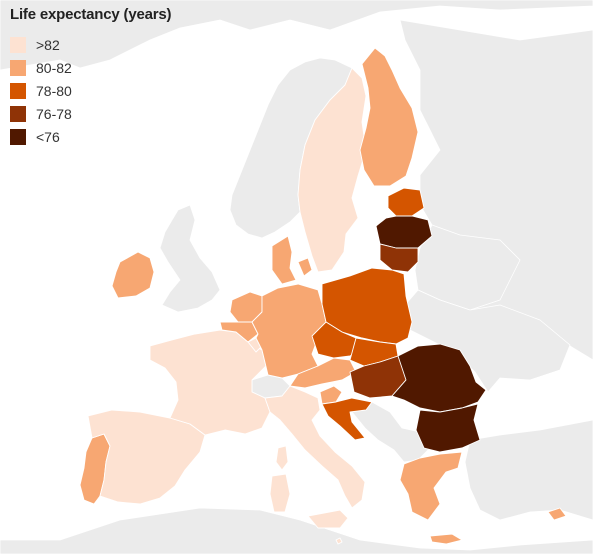 This screenshot has height=554, width=593. I want to click on region-north-africa, so click(296, 530).